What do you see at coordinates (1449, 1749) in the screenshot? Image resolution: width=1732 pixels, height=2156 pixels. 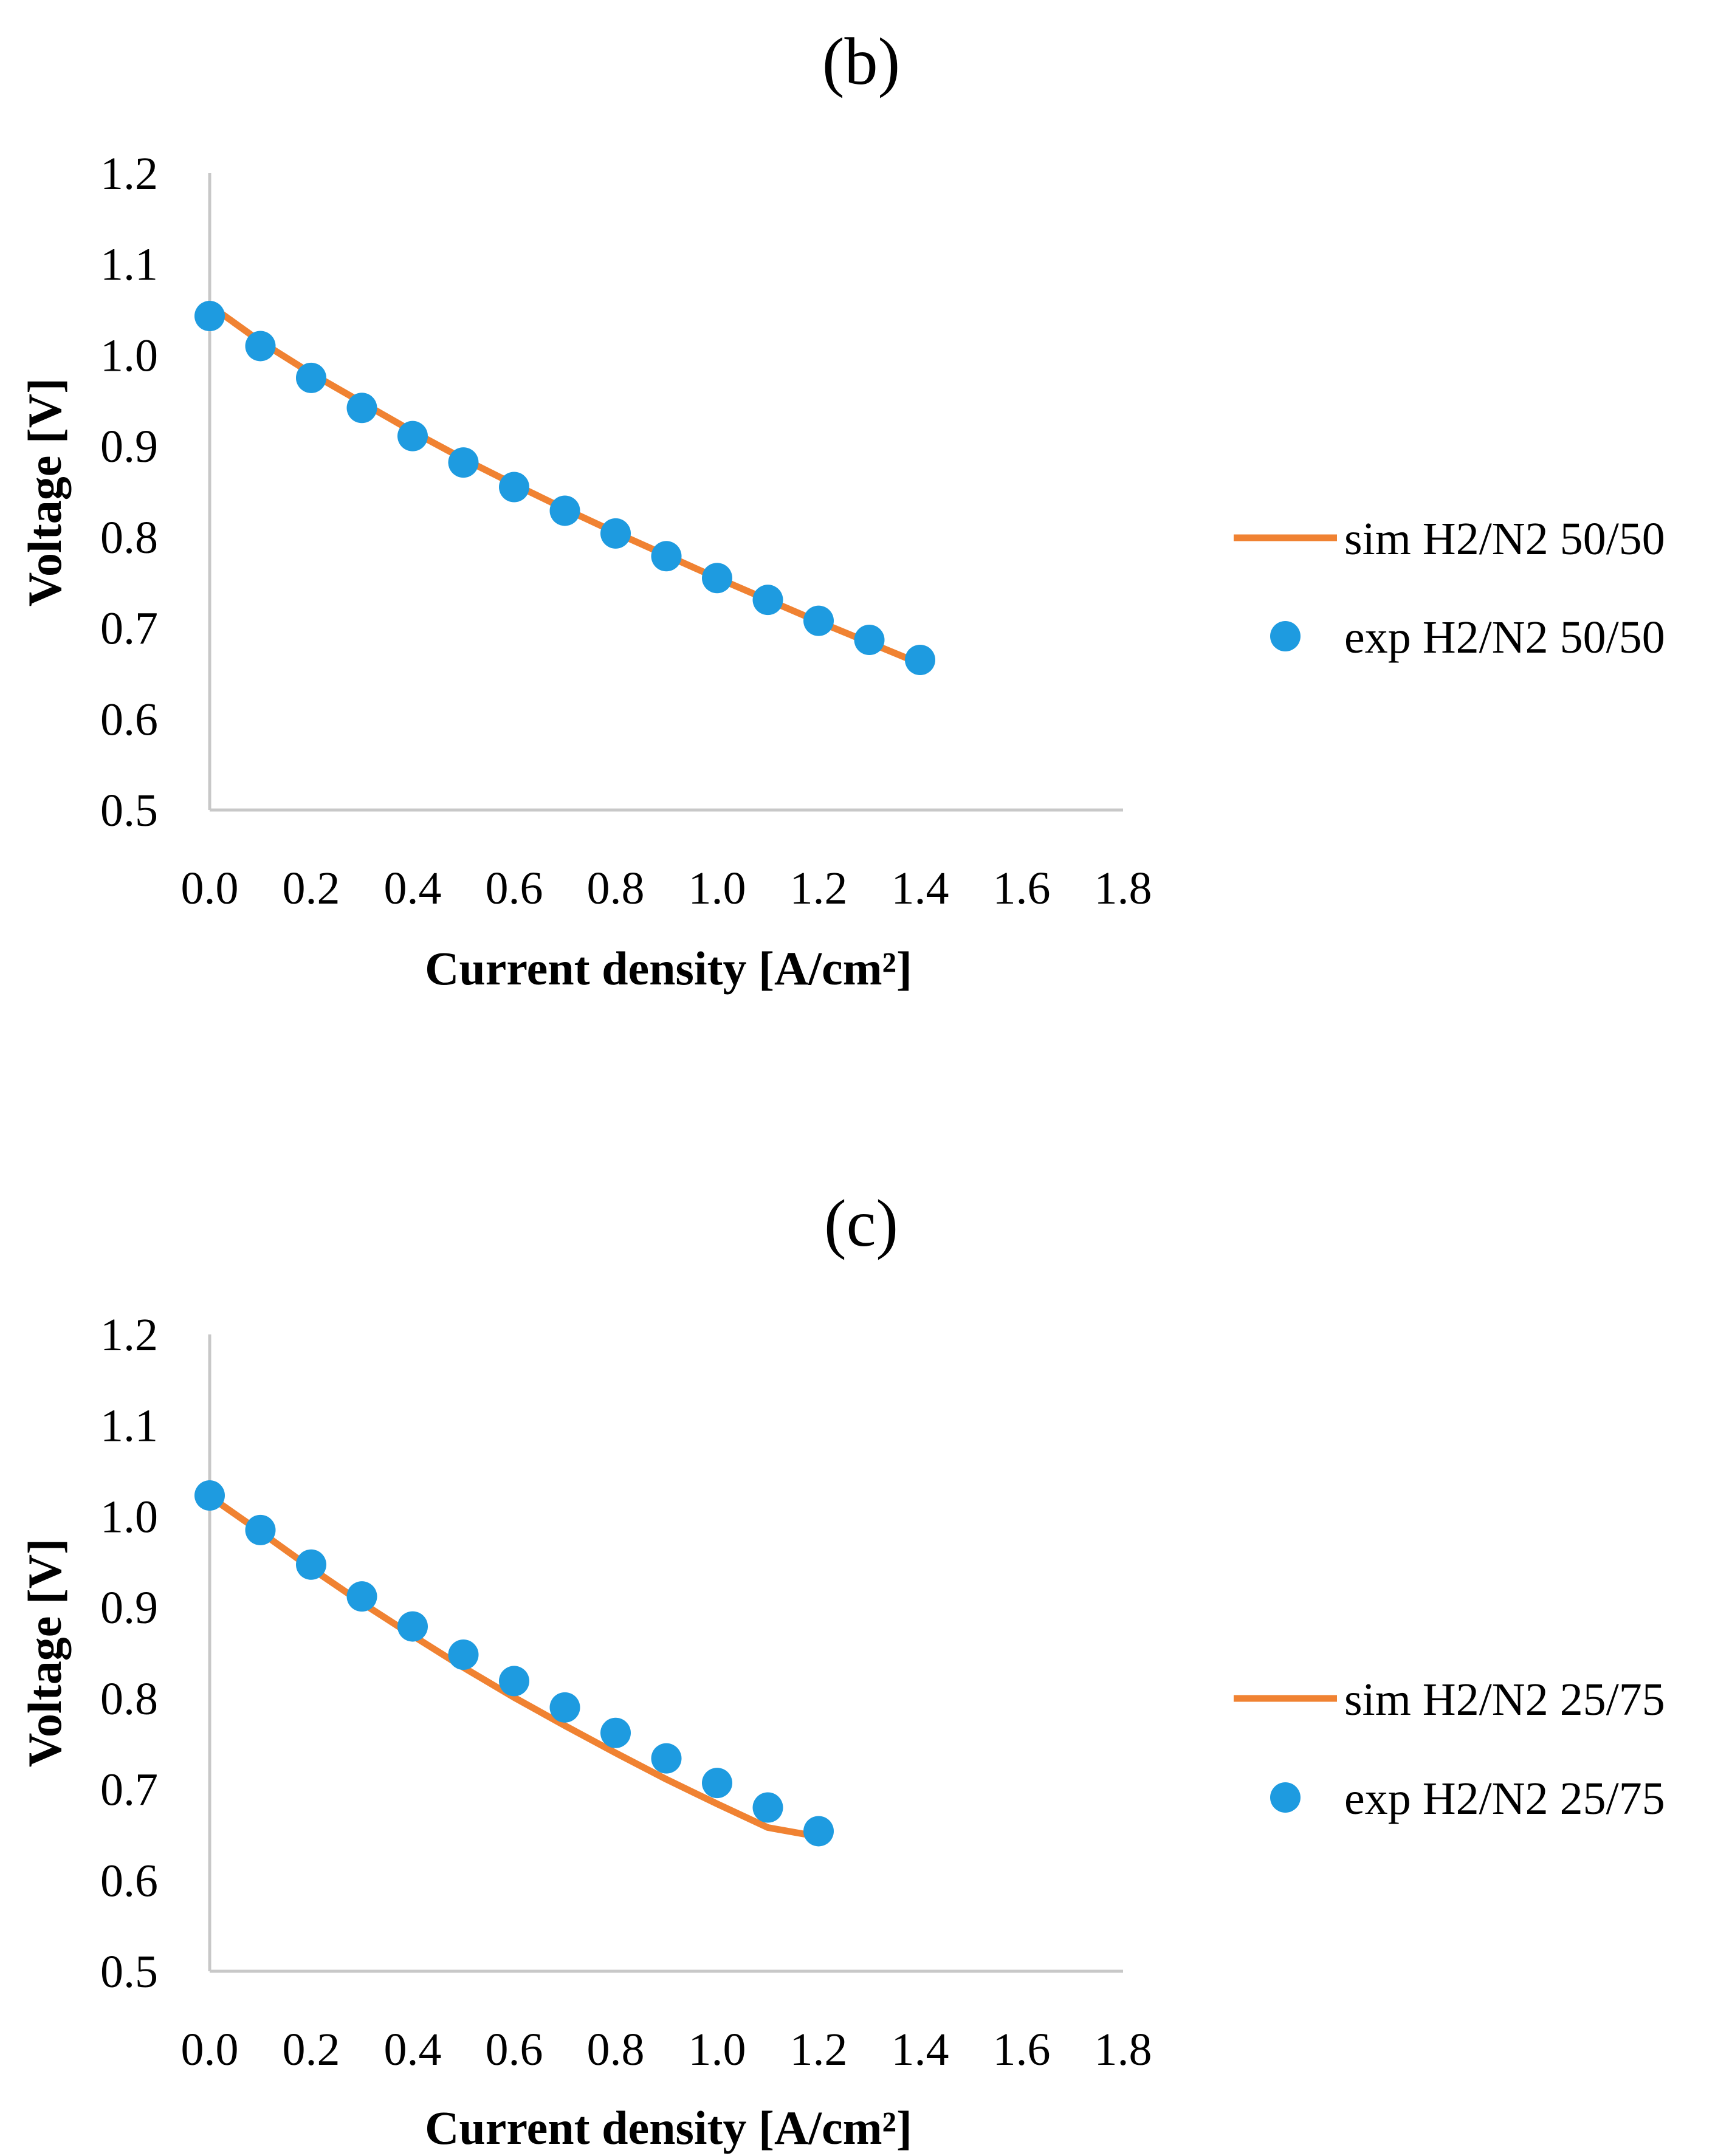 I see `legend: sim H2/N2 25/75 exp H2/N2 25/75` at bounding box center [1449, 1749].